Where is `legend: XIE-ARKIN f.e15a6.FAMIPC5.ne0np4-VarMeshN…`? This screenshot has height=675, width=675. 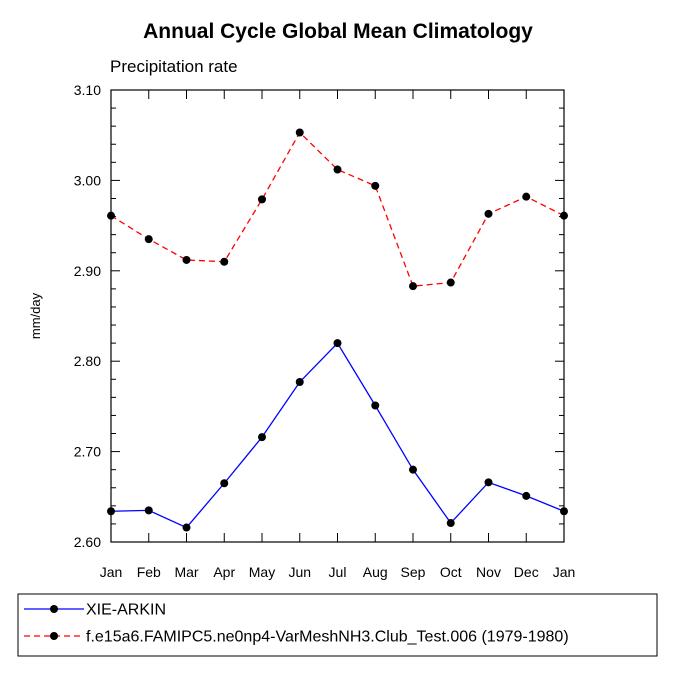 legend: XIE-ARKIN f.e15a6.FAMIPC5.ne0np4-VarMeshN… is located at coordinates (296, 624).